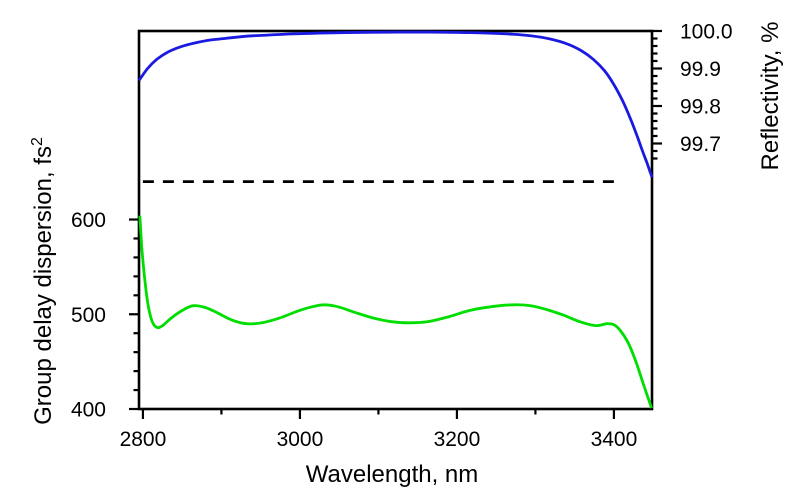  What do you see at coordinates (88, 410) in the screenshot?
I see `y-left-tick-label: 400` at bounding box center [88, 410].